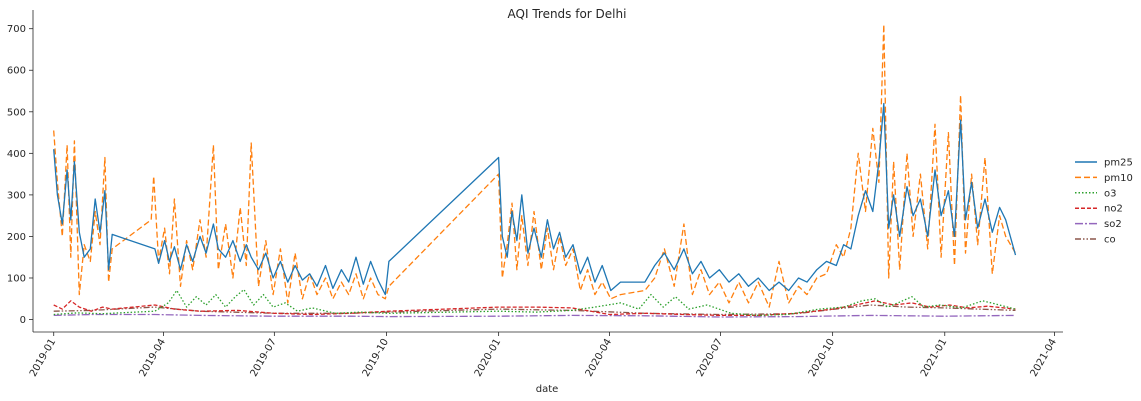 This screenshot has width=1141, height=401. Describe the element at coordinates (822, 358) in the screenshot. I see `x-tick-label: 2020-10` at that location.